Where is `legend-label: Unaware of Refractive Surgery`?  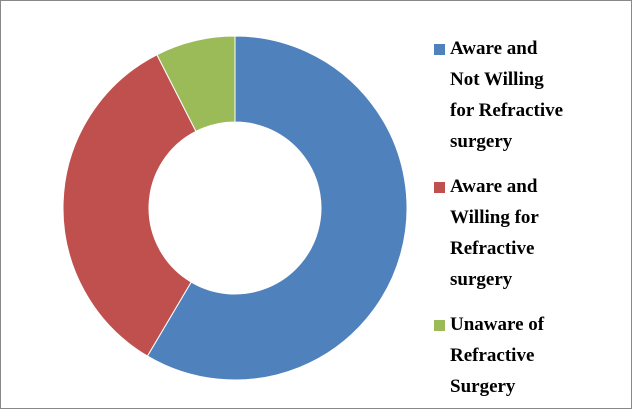 legend-label: Unaware of Refractive Surgery is located at coordinates (497, 355).